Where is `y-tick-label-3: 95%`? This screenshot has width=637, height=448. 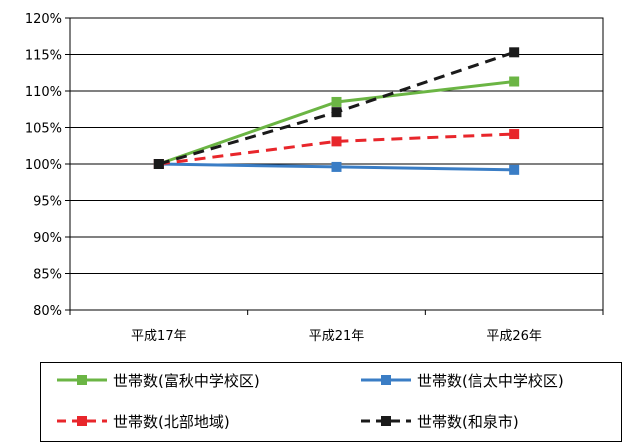
y-tick-label-3: 95% is located at coordinates (47, 202).